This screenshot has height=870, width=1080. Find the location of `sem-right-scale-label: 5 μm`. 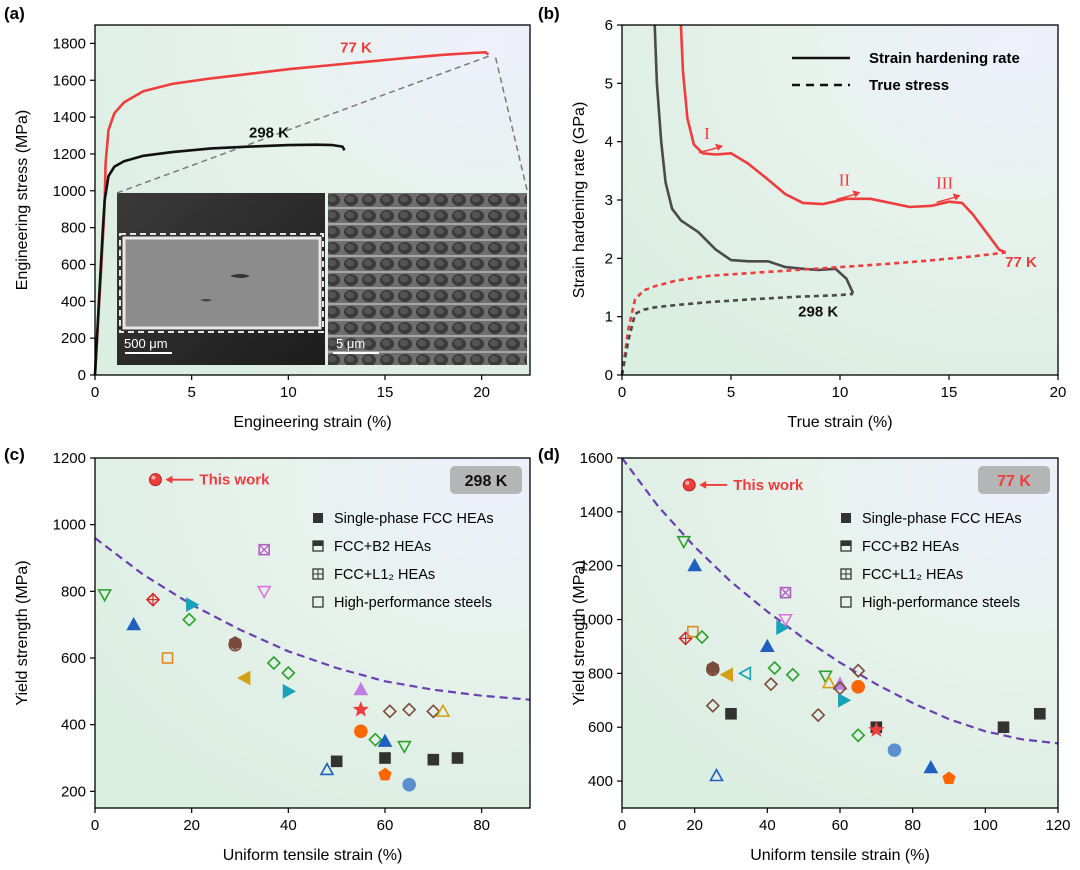

sem-right-scale-label: 5 μm is located at coordinates (350, 343).